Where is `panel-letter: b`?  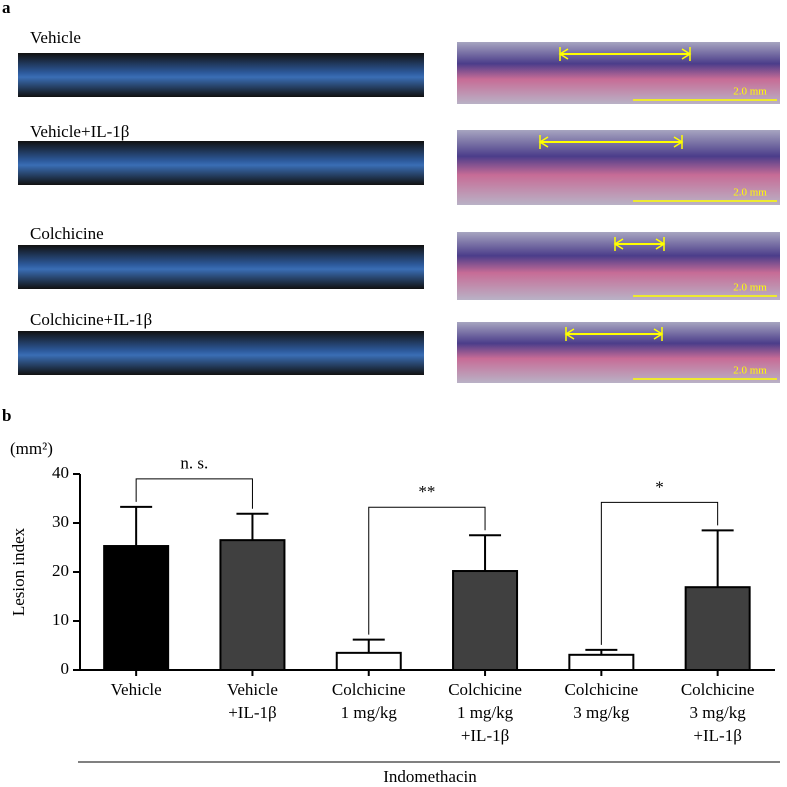 panel-letter: b is located at coordinates (6, 415).